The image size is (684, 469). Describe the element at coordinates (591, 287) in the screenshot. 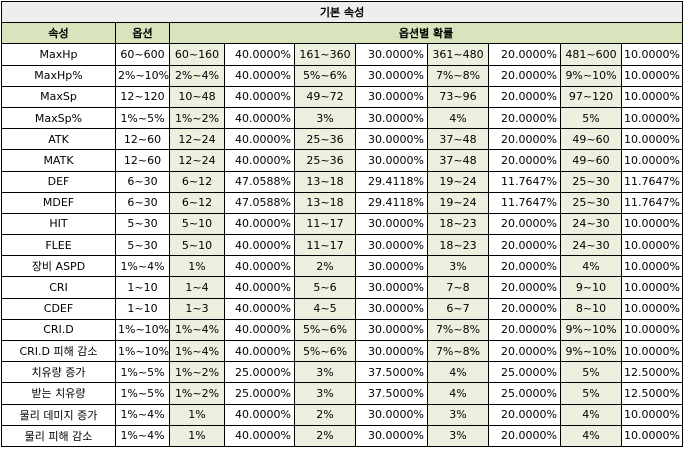

I see `range-cell: 9~10` at that location.